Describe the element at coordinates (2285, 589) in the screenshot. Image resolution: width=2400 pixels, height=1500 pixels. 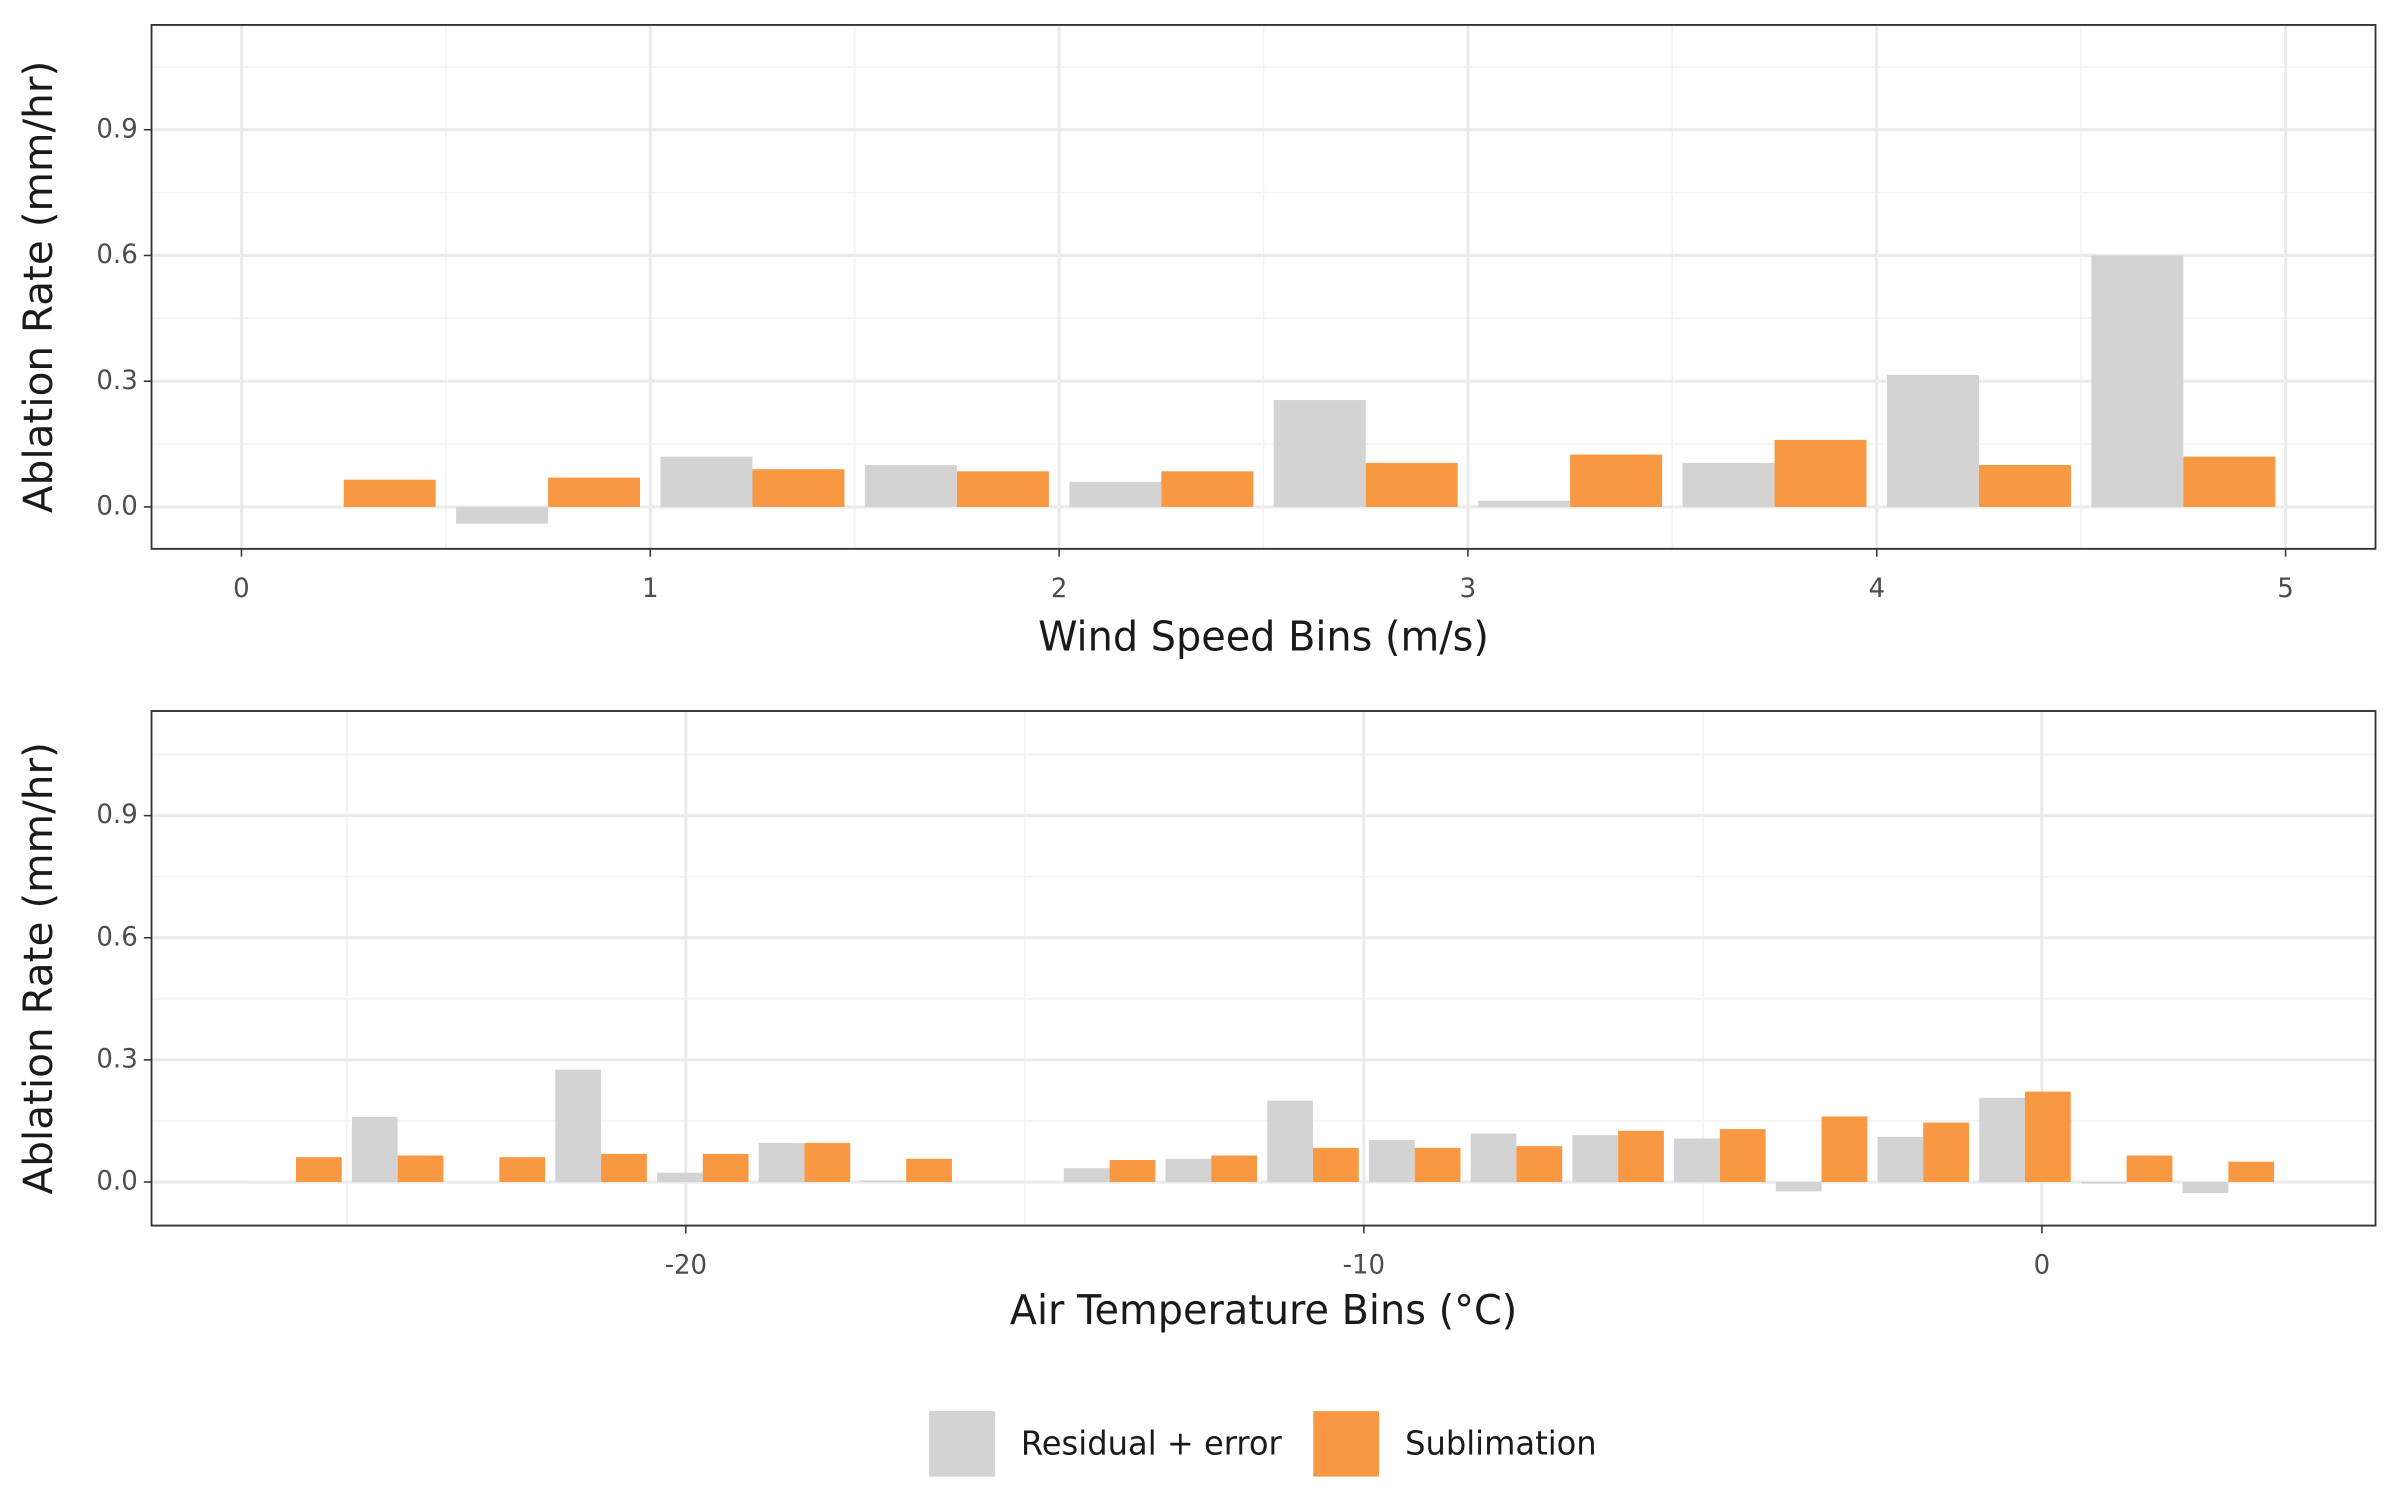
I see `x-tick-label: 5` at that location.